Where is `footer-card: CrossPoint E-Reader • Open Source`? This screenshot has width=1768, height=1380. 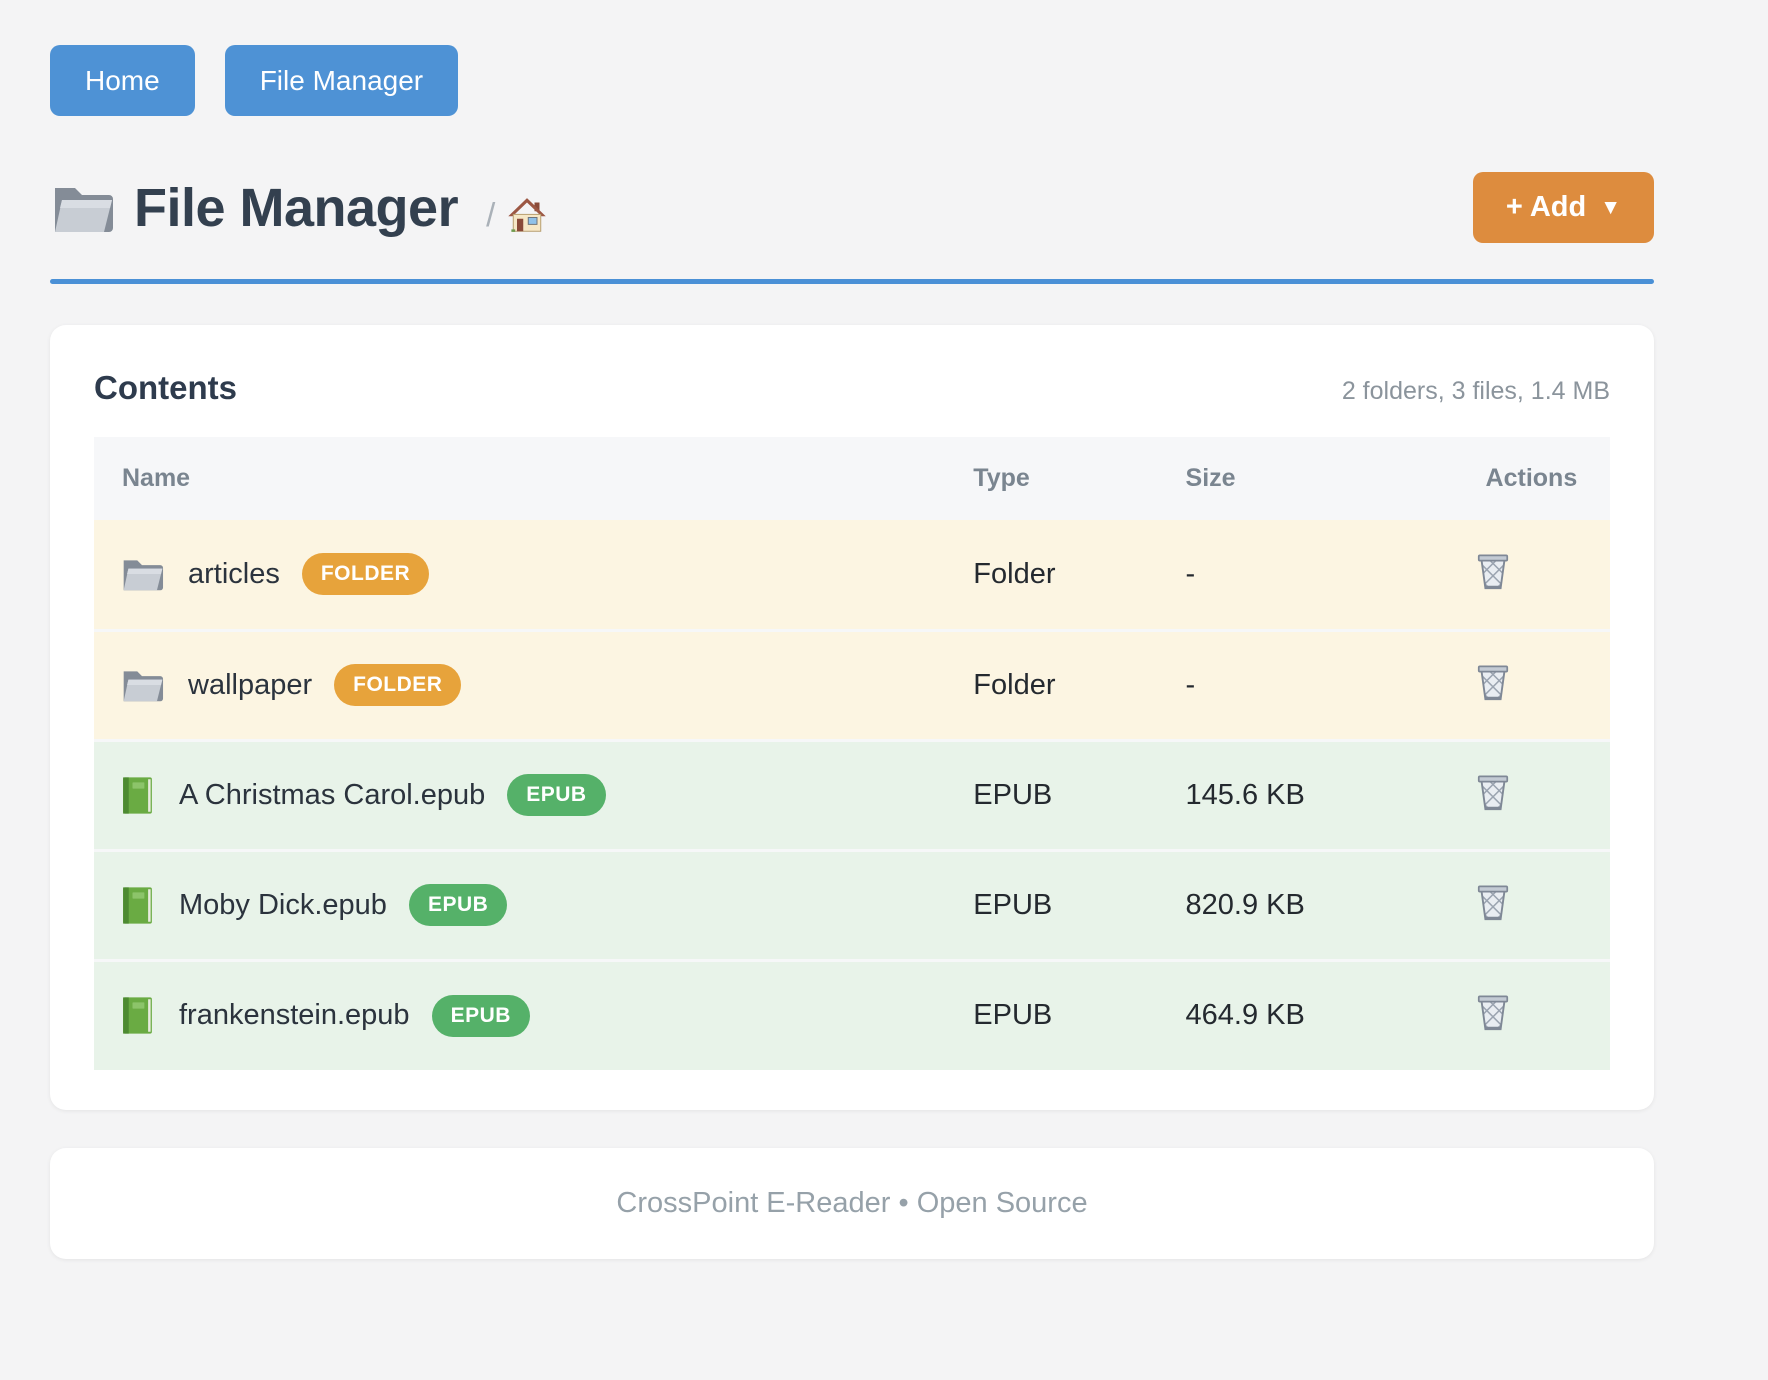
footer-card: CrossPoint E-Reader • Open Source is located at coordinates (852, 1203).